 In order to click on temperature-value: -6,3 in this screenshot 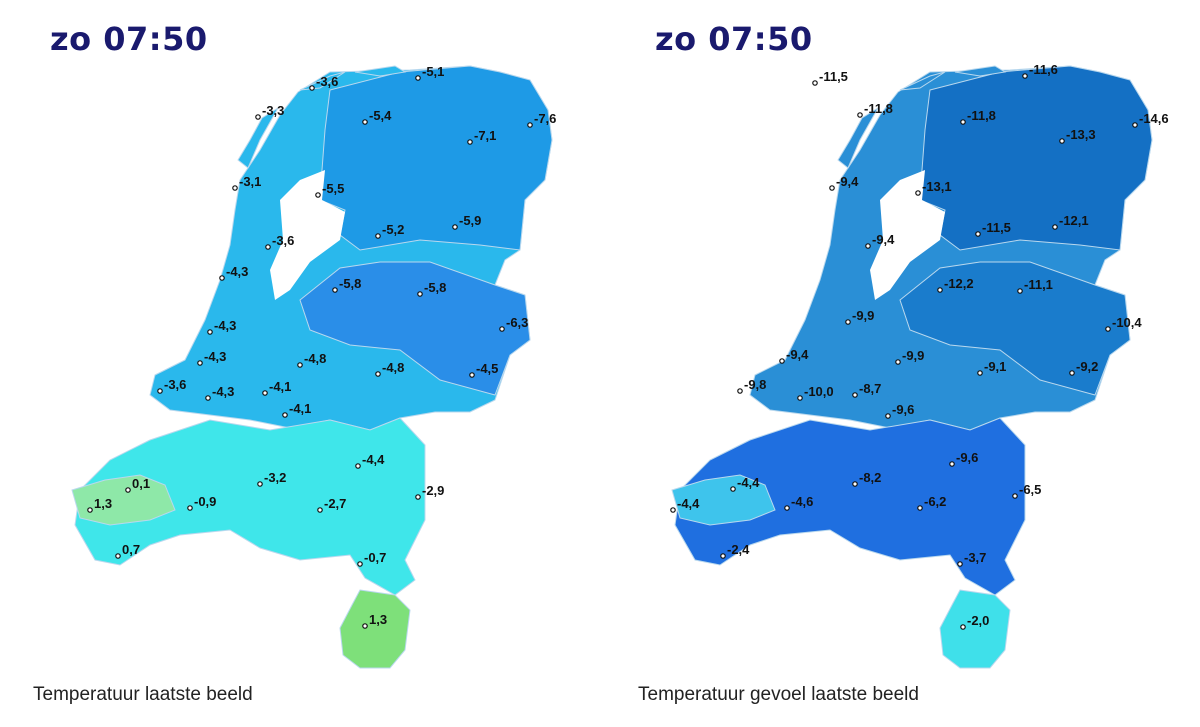, I will do `click(517, 322)`.